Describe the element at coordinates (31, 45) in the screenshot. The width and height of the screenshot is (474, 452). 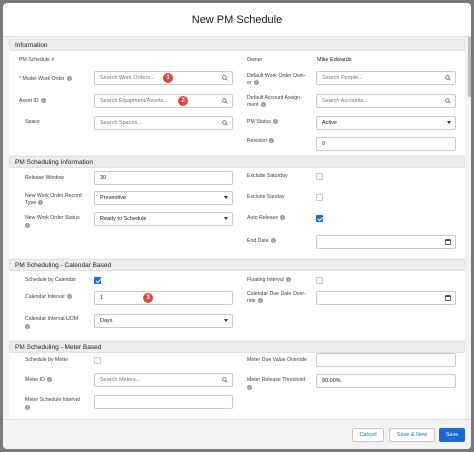
I see `section-title-information: Information` at that location.